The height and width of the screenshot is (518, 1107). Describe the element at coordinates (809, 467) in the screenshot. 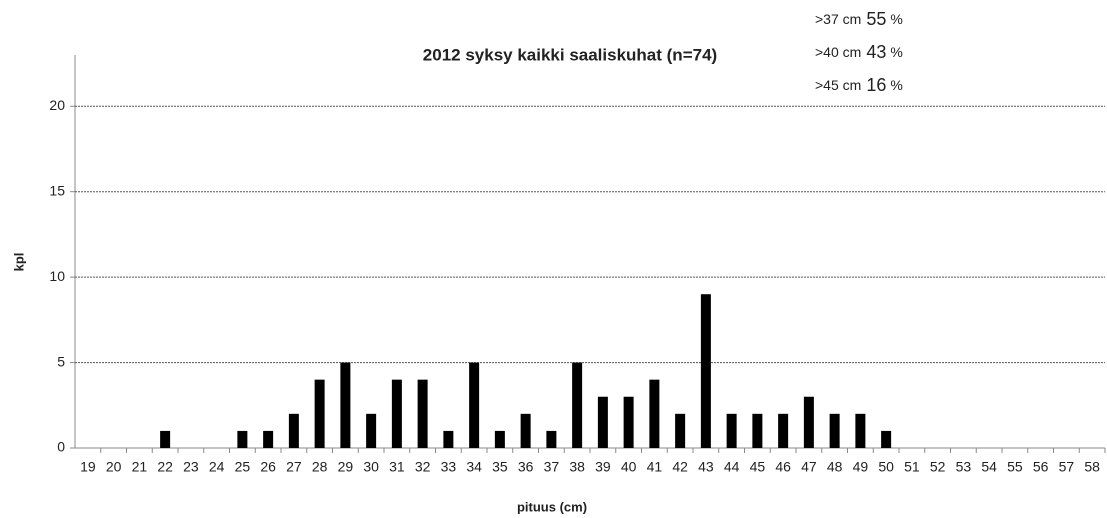

I see `x-tick-label: 47` at that location.